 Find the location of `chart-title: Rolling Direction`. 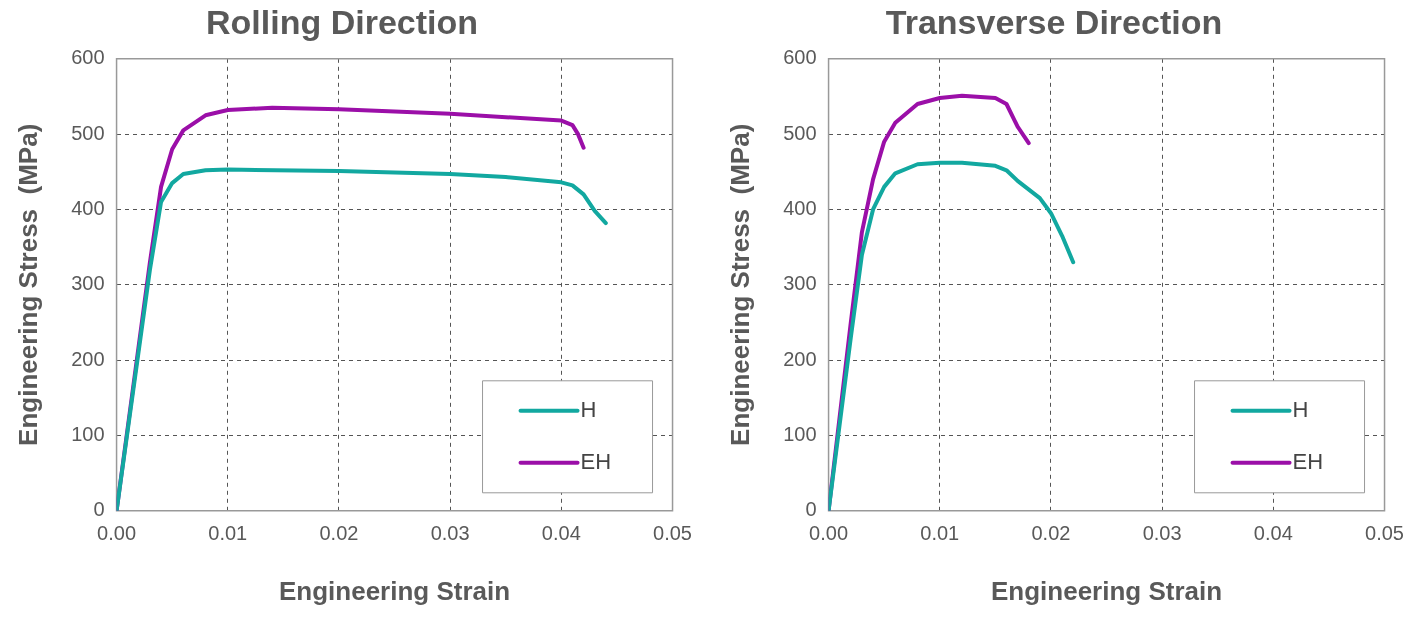

chart-title: Rolling Direction is located at coordinates (342, 21).